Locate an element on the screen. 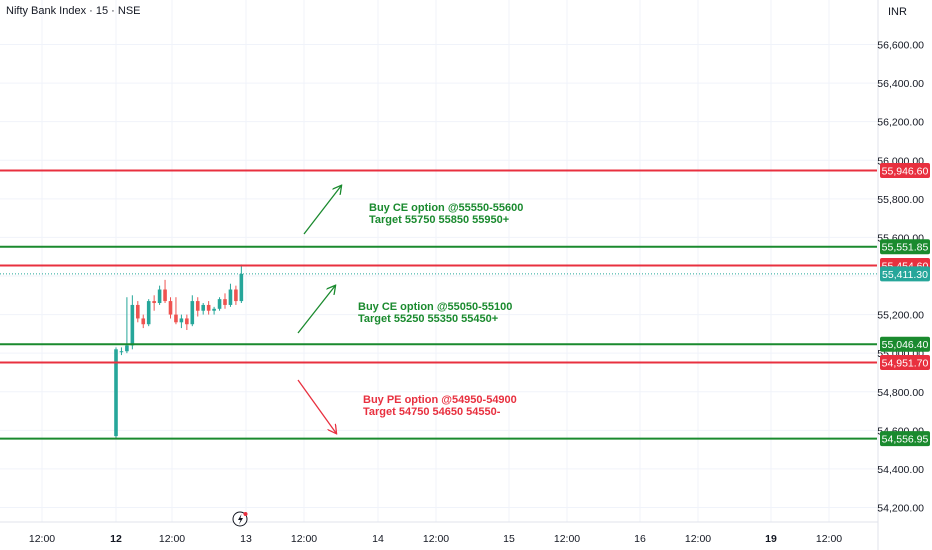 This screenshot has height=550, width=932. level-price-label: 55,946.60 is located at coordinates (905, 172).